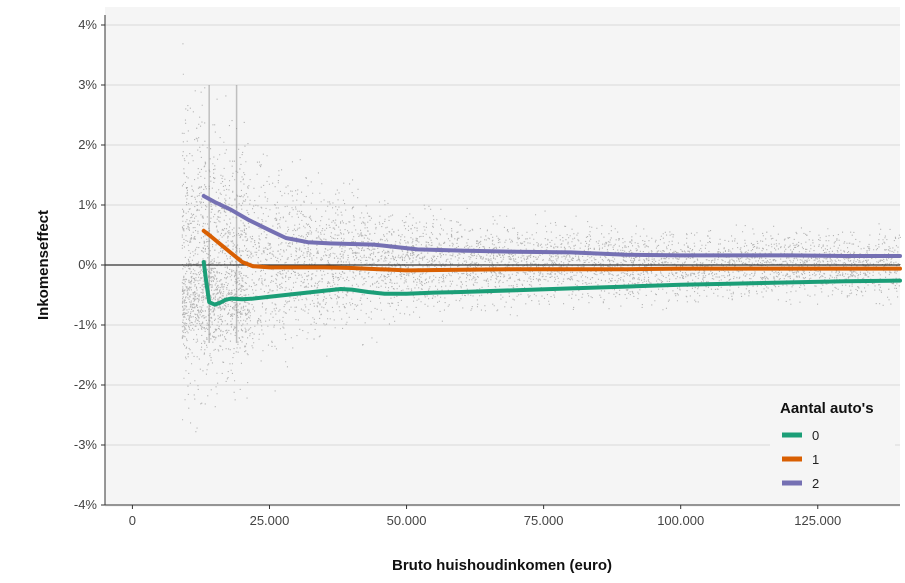 The height and width of the screenshot is (583, 905). Describe the element at coordinates (817, 520) in the screenshot. I see `x-tick-label: 125.000` at that location.